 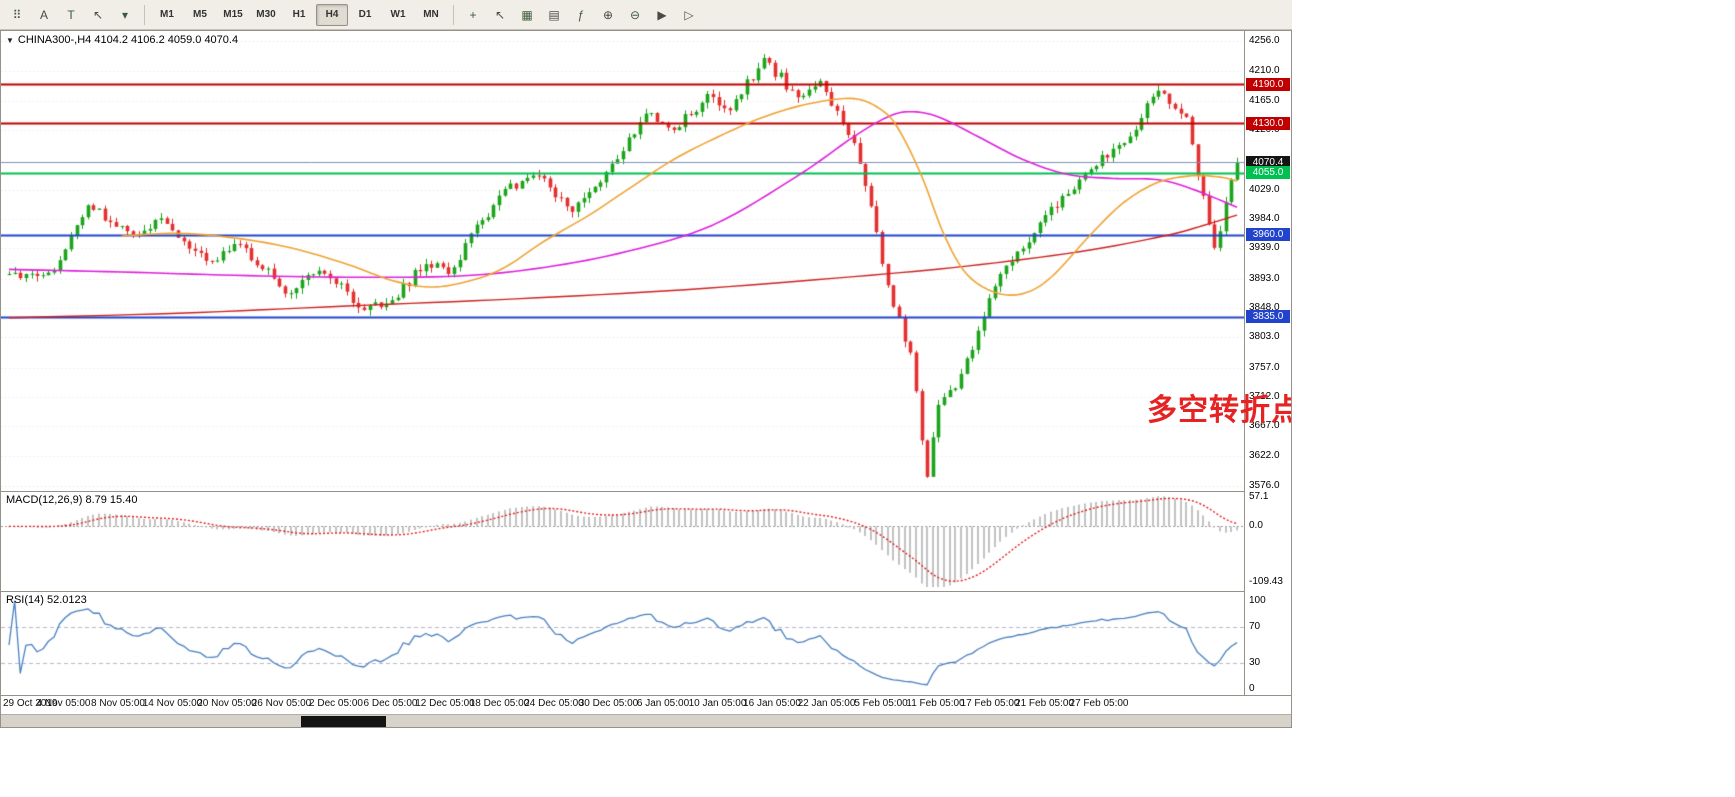 What do you see at coordinates (635, 14) in the screenshot?
I see `zoom-out-icon: ⊖` at bounding box center [635, 14].